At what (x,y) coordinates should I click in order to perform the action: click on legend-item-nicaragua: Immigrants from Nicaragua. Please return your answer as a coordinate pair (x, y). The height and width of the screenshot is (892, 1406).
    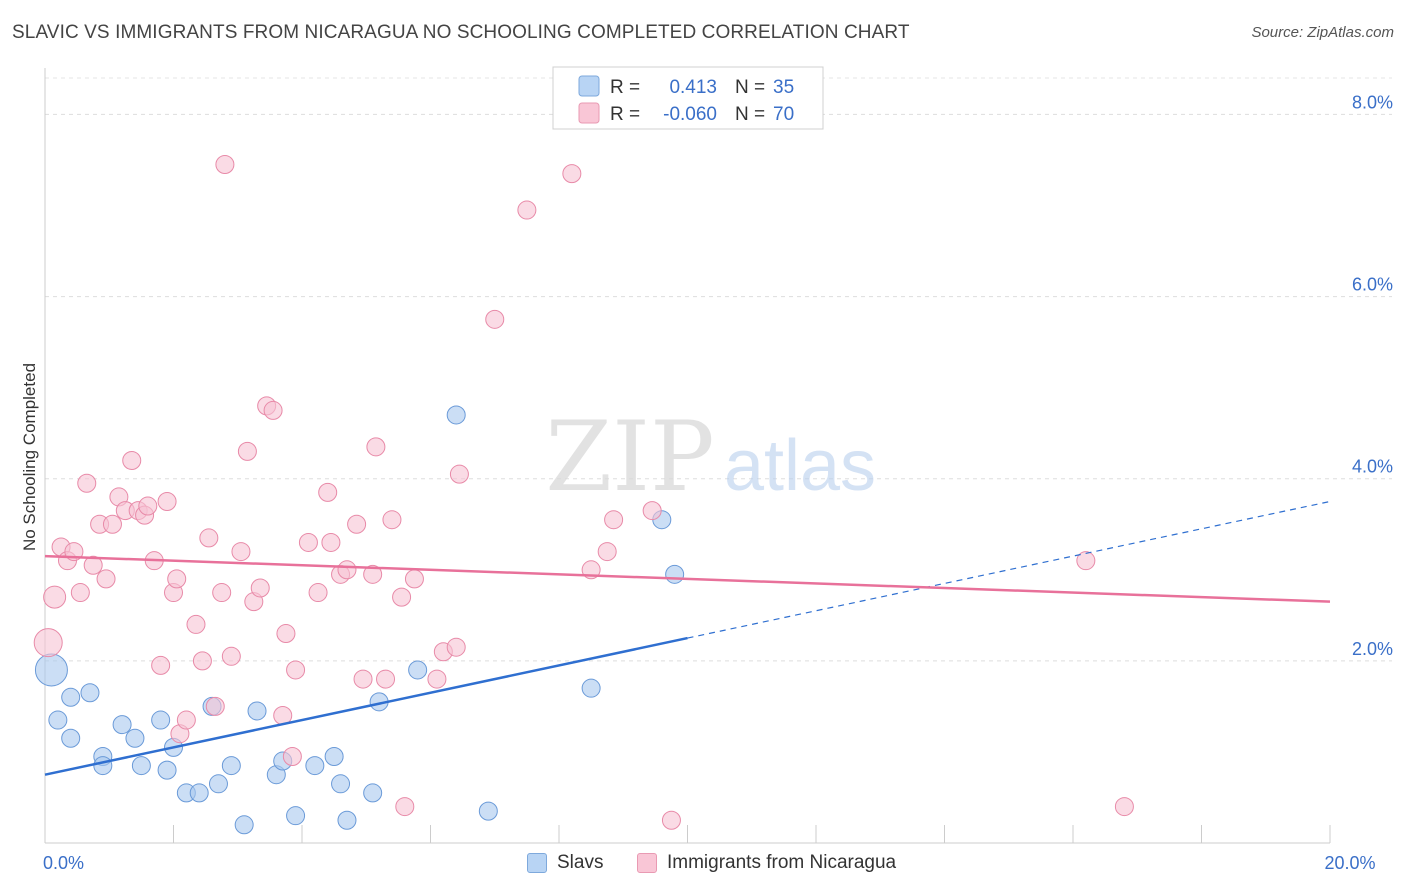
    Looking at the image, I should click on (766, 863).